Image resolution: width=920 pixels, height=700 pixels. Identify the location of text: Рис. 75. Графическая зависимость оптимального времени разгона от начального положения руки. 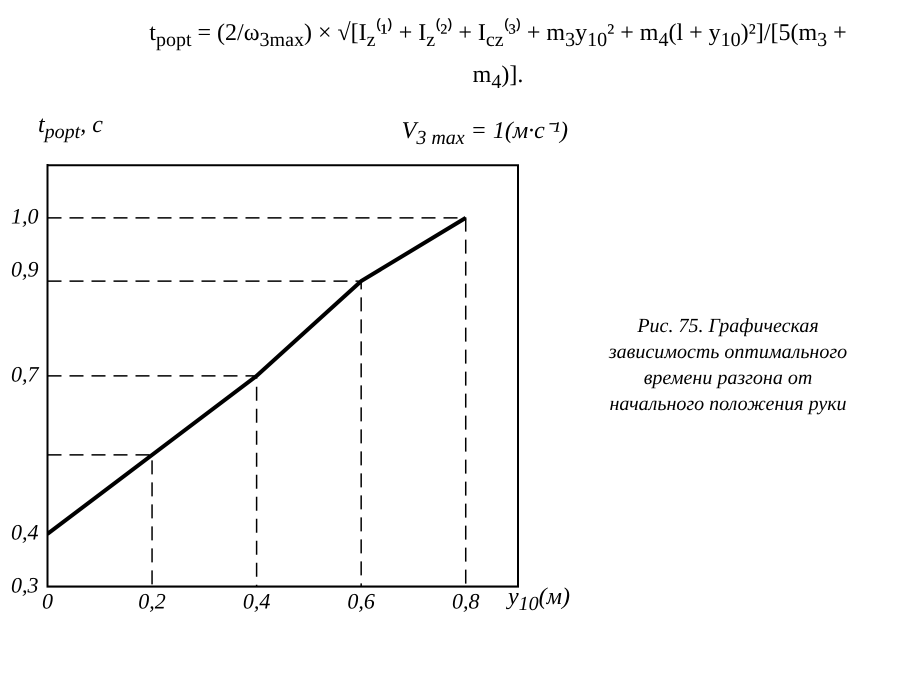
(728, 366).